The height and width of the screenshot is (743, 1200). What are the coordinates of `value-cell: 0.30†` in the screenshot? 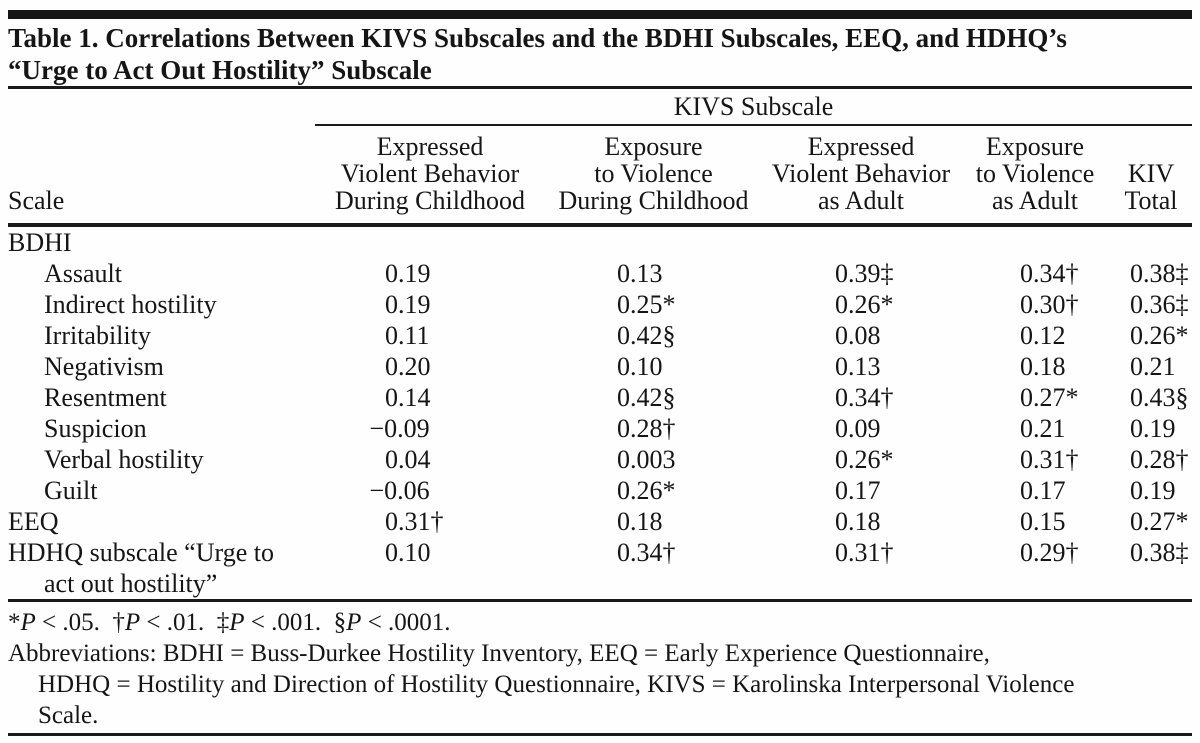 It's located at (1049, 304).